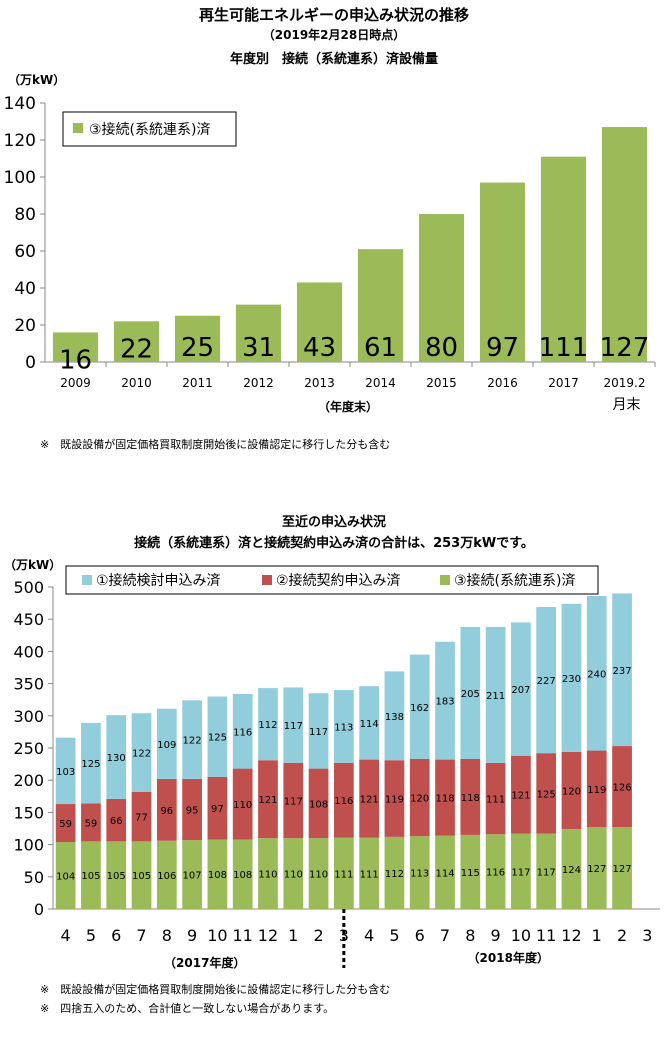 This screenshot has height=1040, width=668. Describe the element at coordinates (380, 383) in the screenshot. I see `x-tick-label: 2014` at that location.